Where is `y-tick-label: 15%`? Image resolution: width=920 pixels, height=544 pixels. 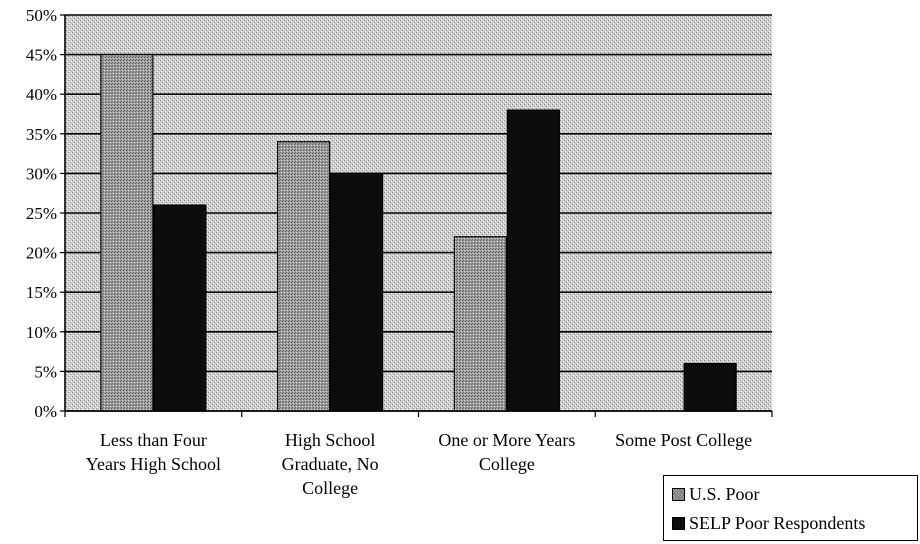 y-tick-label: 15% is located at coordinates (41, 292).